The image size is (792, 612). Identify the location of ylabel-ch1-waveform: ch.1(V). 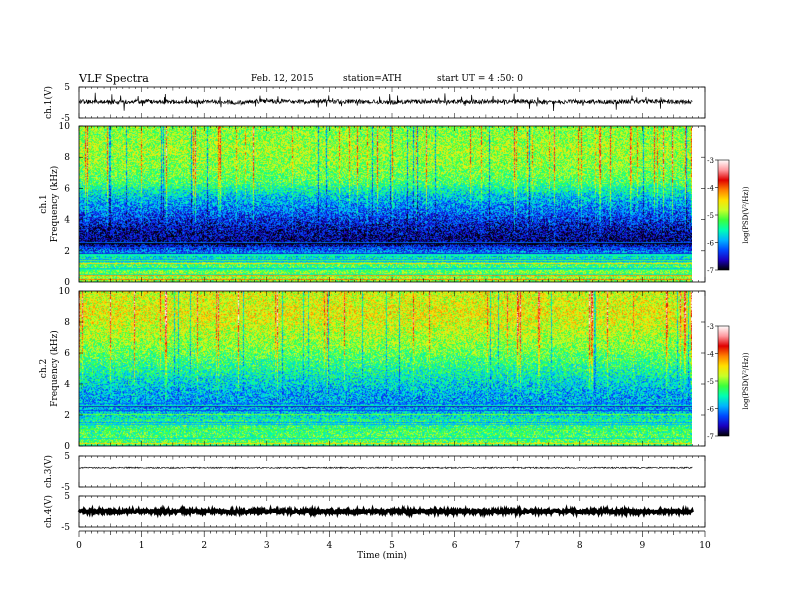
(48, 102).